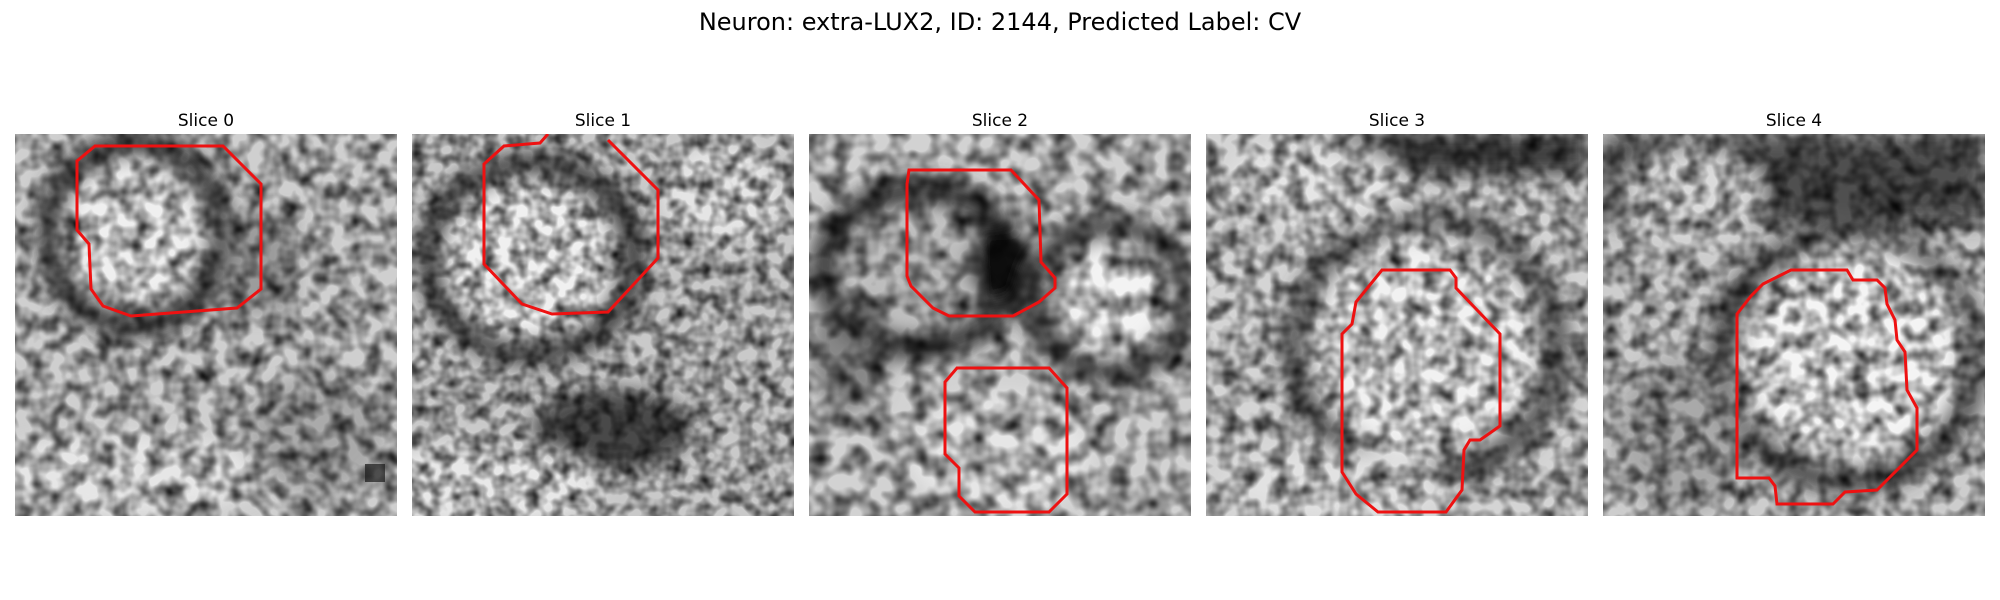 The image size is (2000, 600). What do you see at coordinates (1006, 440) in the screenshot?
I see `contour-2-lower` at bounding box center [1006, 440].